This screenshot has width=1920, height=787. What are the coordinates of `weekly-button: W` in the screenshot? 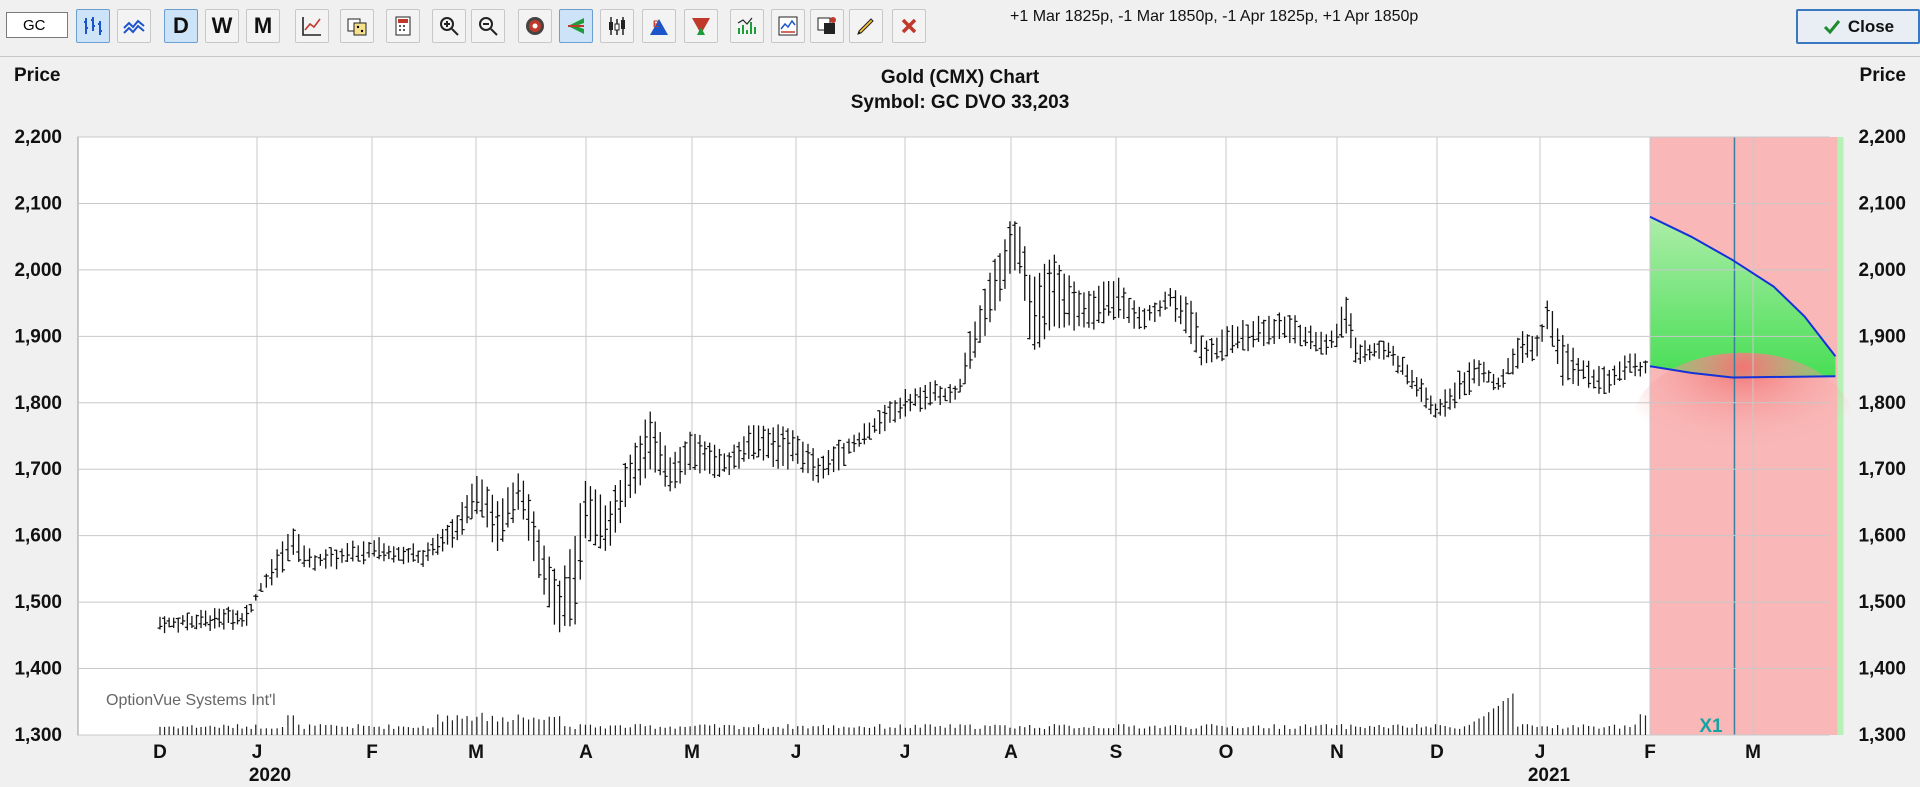 It's located at (222, 26).